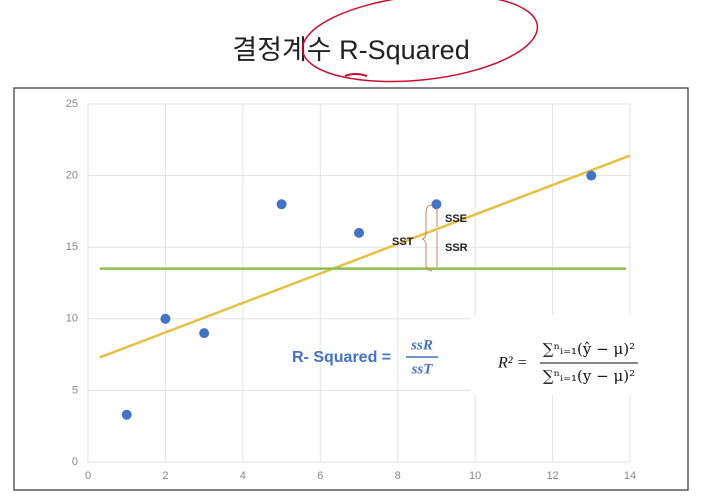  I want to click on y-tick-label: 5, so click(75, 390).